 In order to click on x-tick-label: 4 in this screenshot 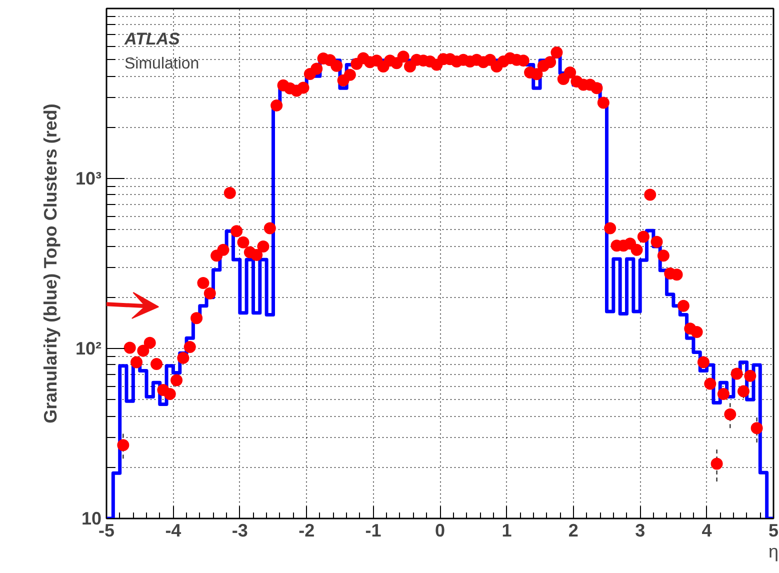, I will do `click(707, 530)`.